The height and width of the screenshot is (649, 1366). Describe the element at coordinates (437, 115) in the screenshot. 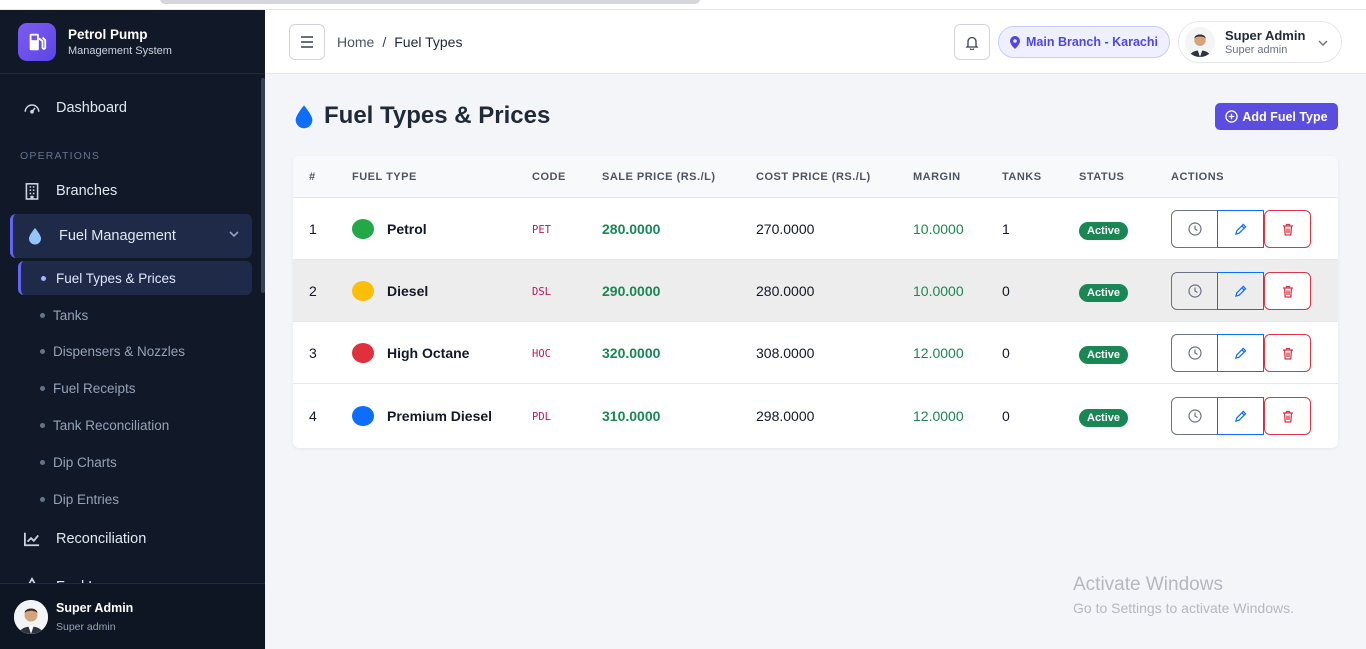

I see `page-title-text: Fuel Types & Prices` at that location.